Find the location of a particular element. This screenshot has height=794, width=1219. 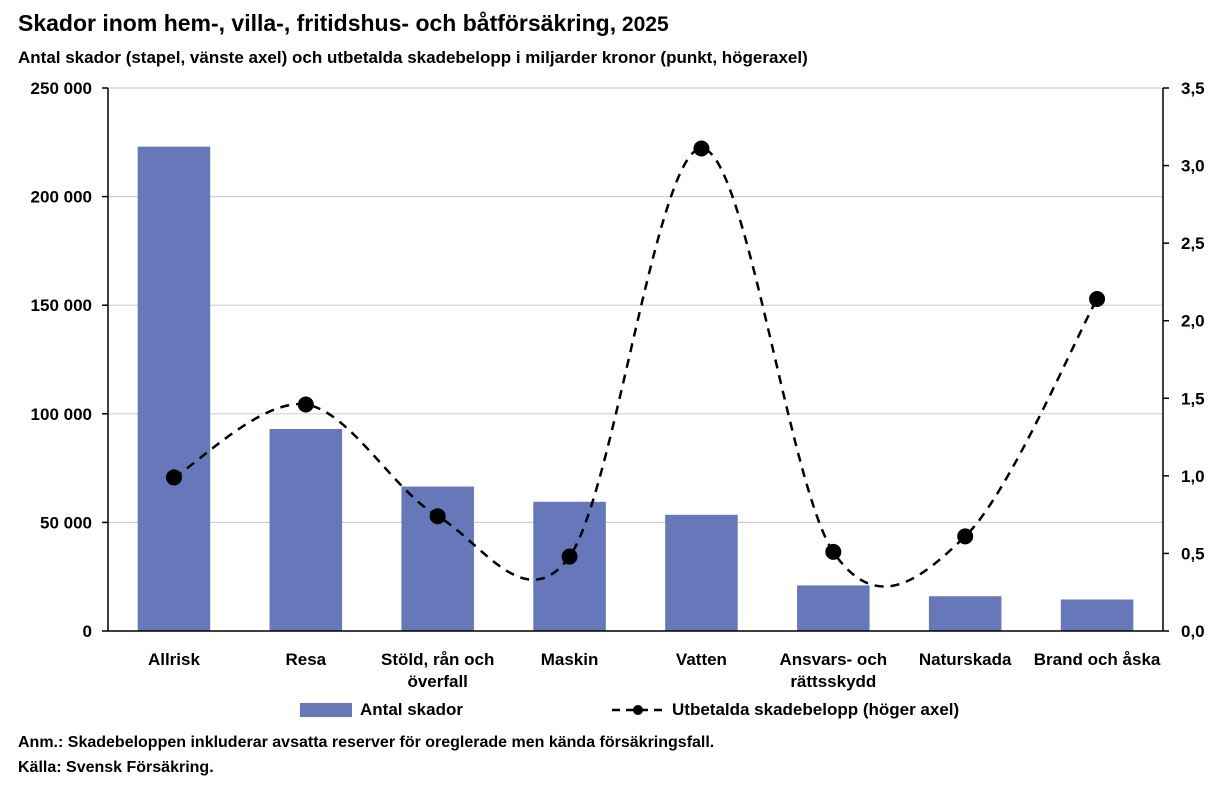

y-right-tick-label: 0,0 is located at coordinates (1193, 631).